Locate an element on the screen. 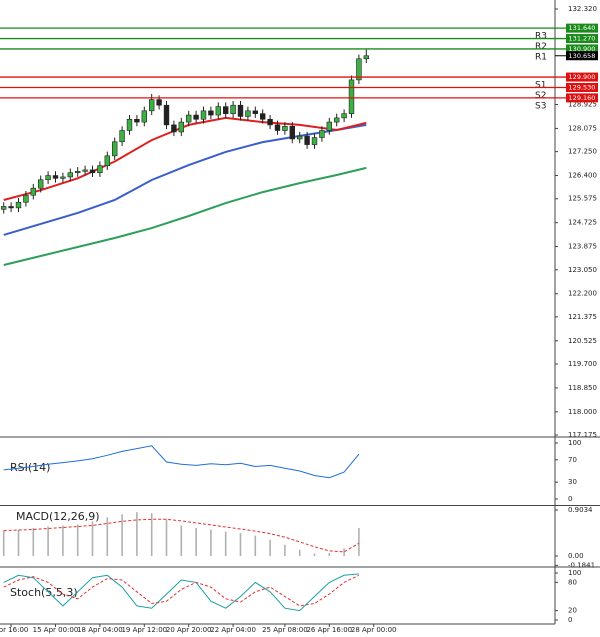  y-tick-label: 121.375 is located at coordinates (582, 317).